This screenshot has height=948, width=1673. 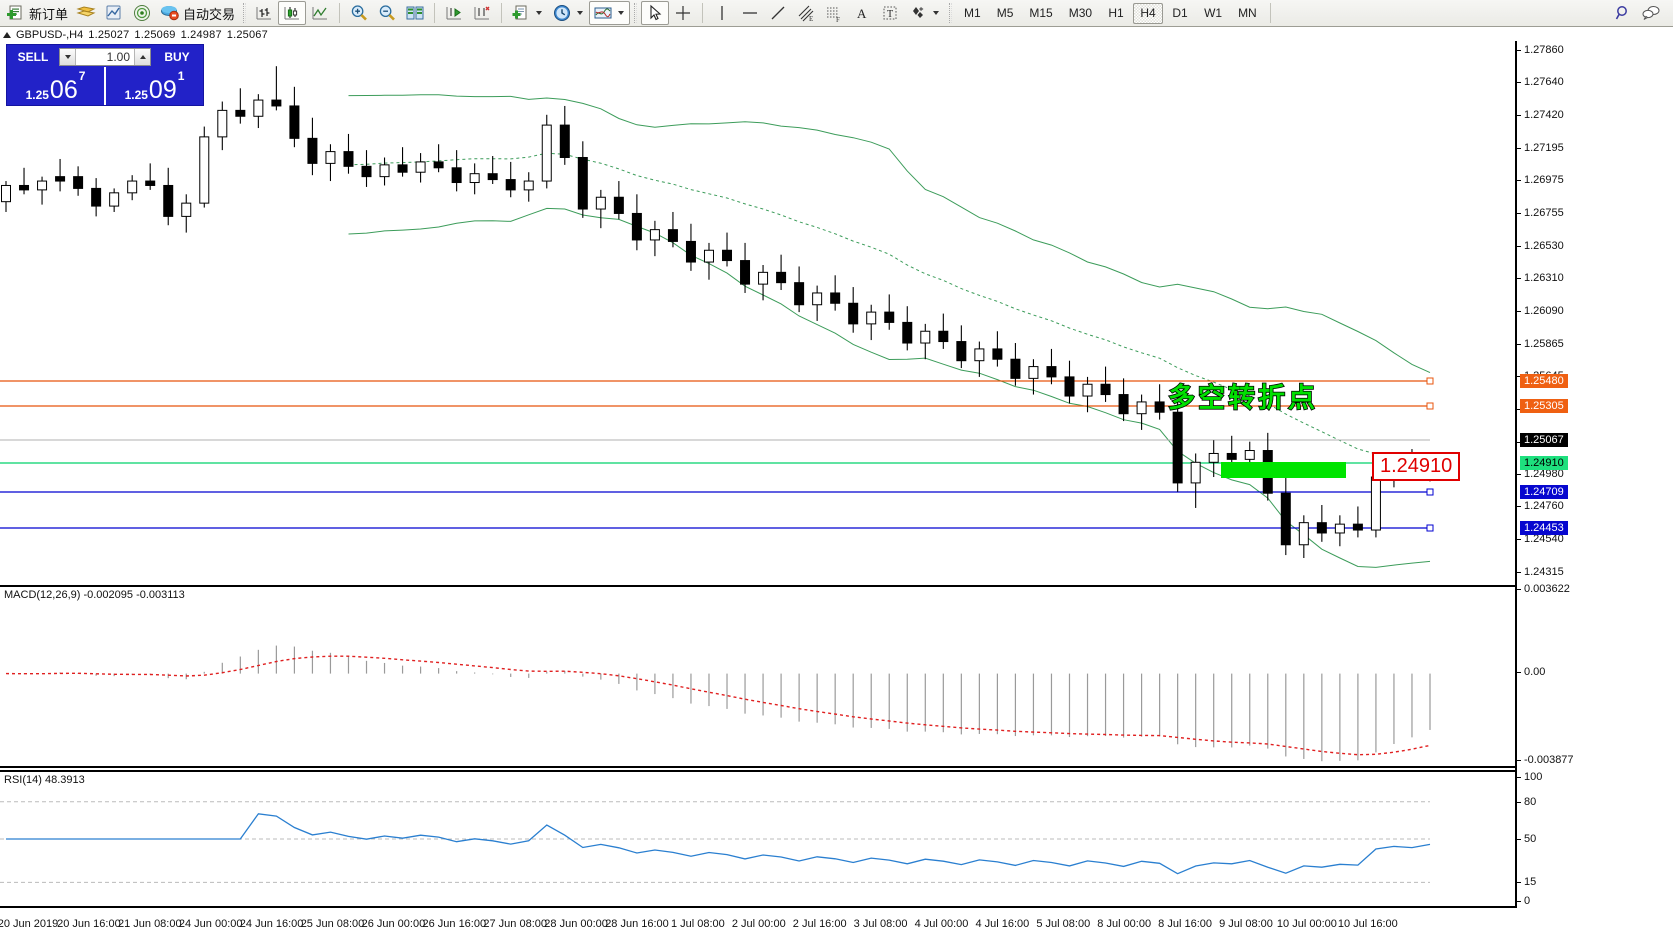 I want to click on profiles-icon, so click(x=86, y=13).